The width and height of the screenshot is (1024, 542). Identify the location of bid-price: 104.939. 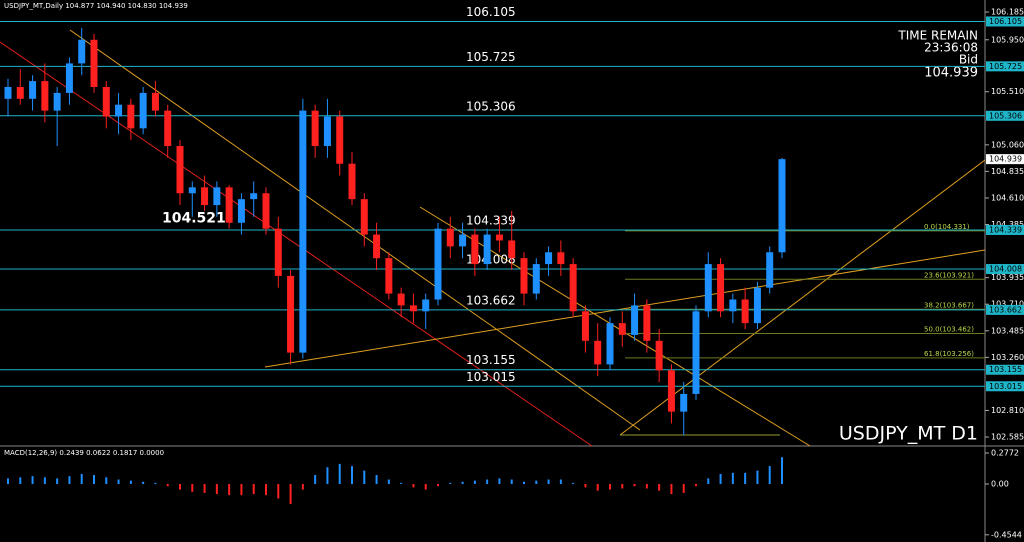
(1005, 159).